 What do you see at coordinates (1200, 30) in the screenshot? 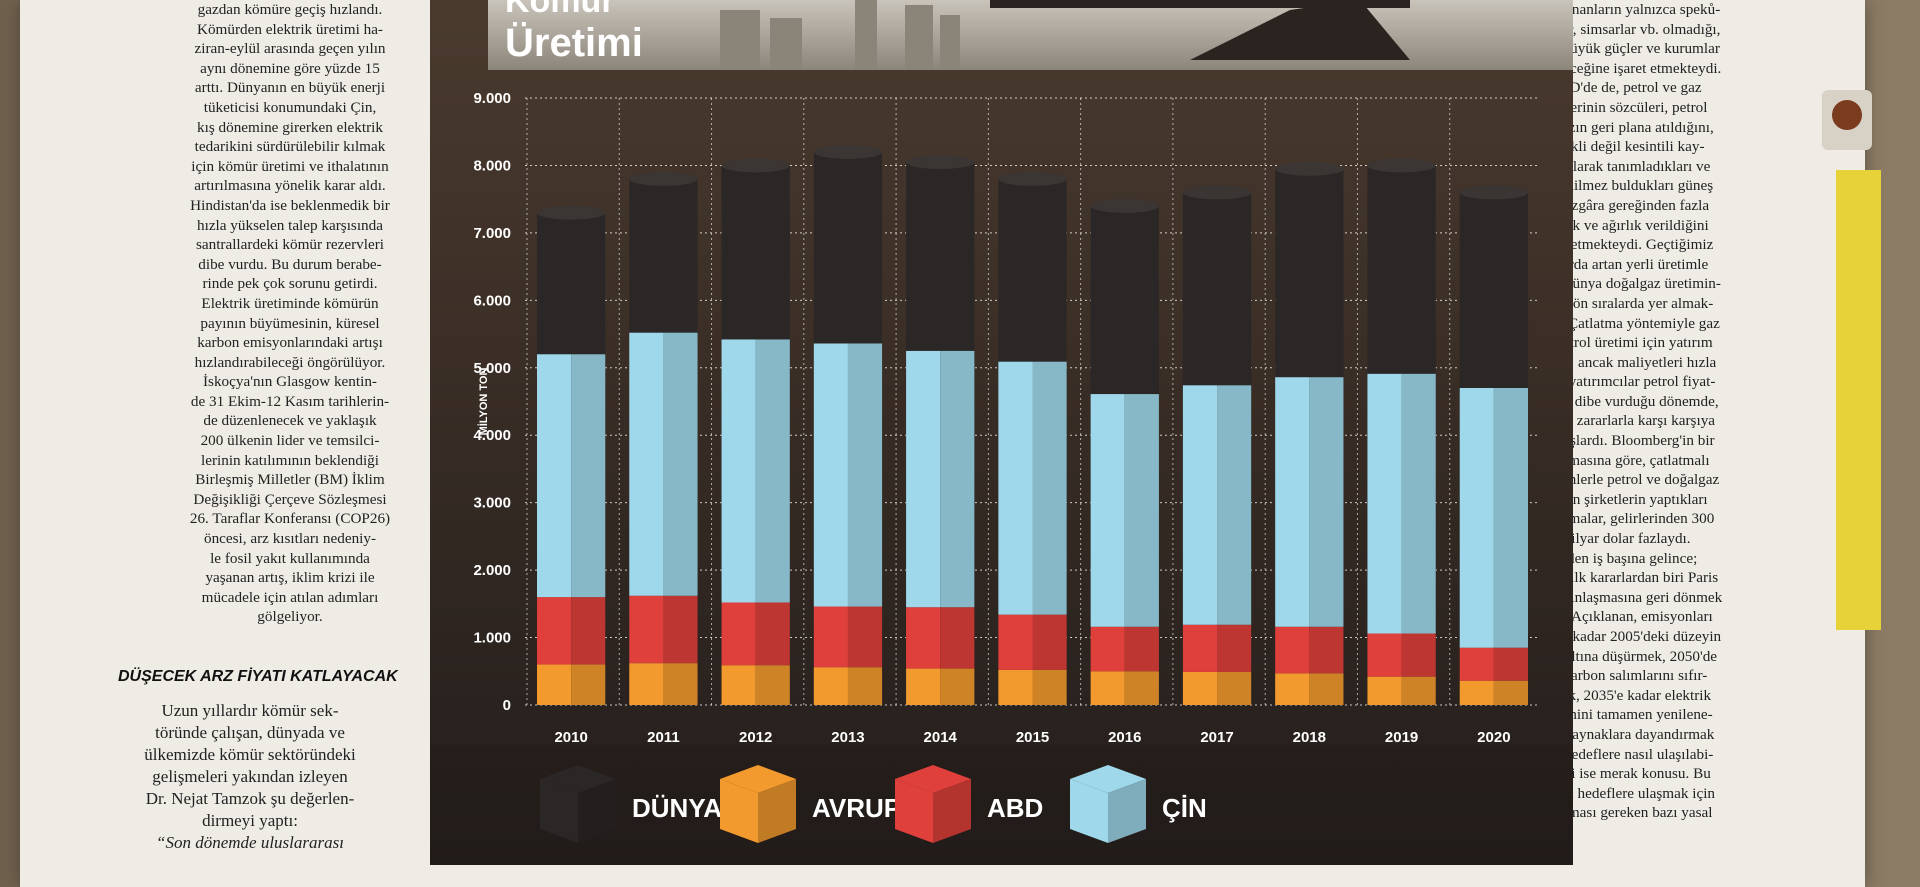
I see `machinery-silhouette` at bounding box center [1200, 30].